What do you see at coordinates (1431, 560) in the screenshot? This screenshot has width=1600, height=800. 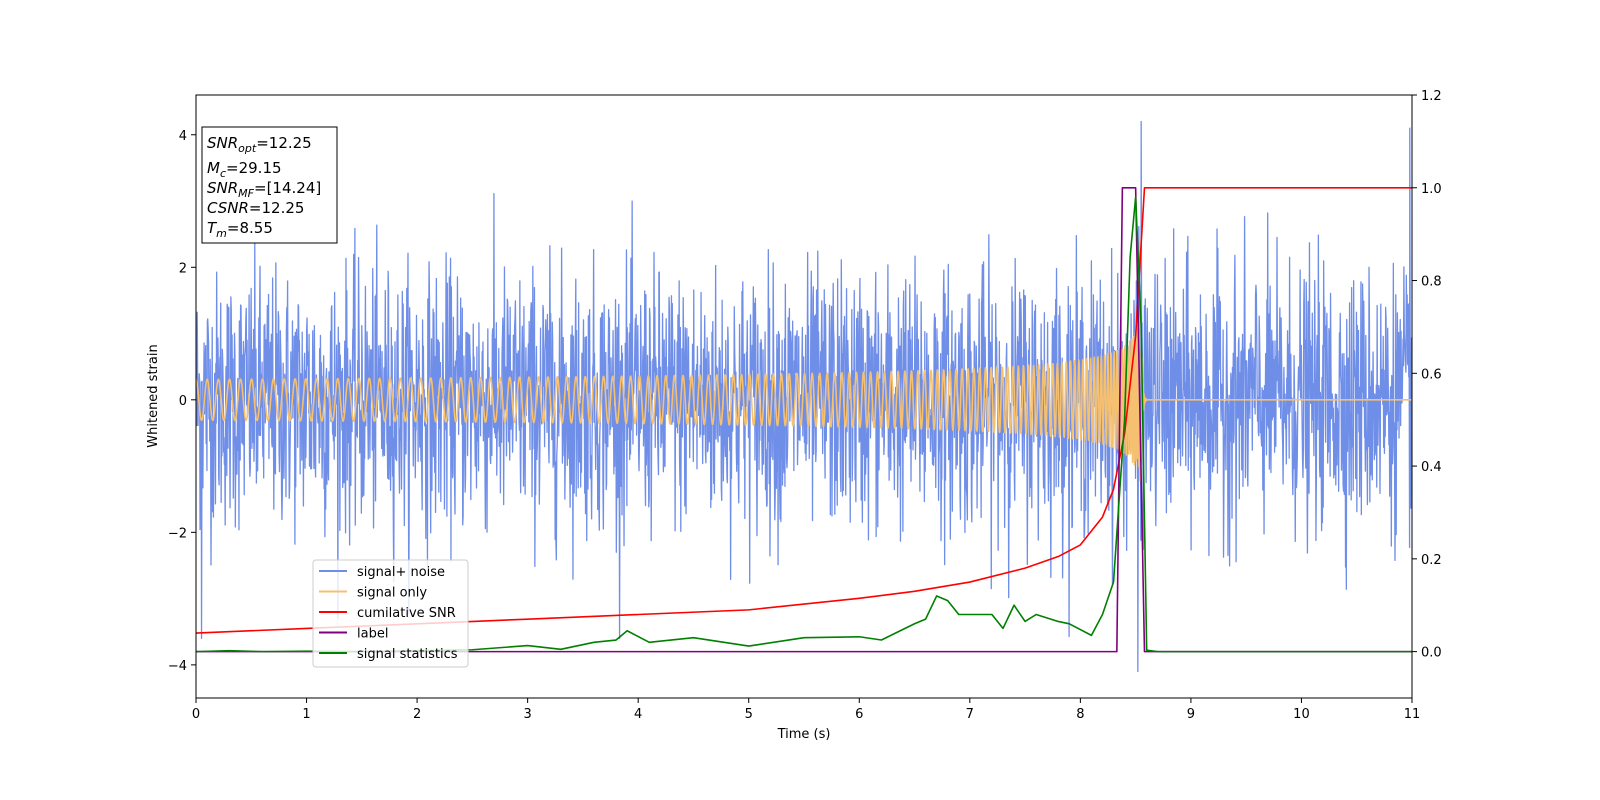 I see `y-right-tick-label: 0.2` at bounding box center [1431, 560].